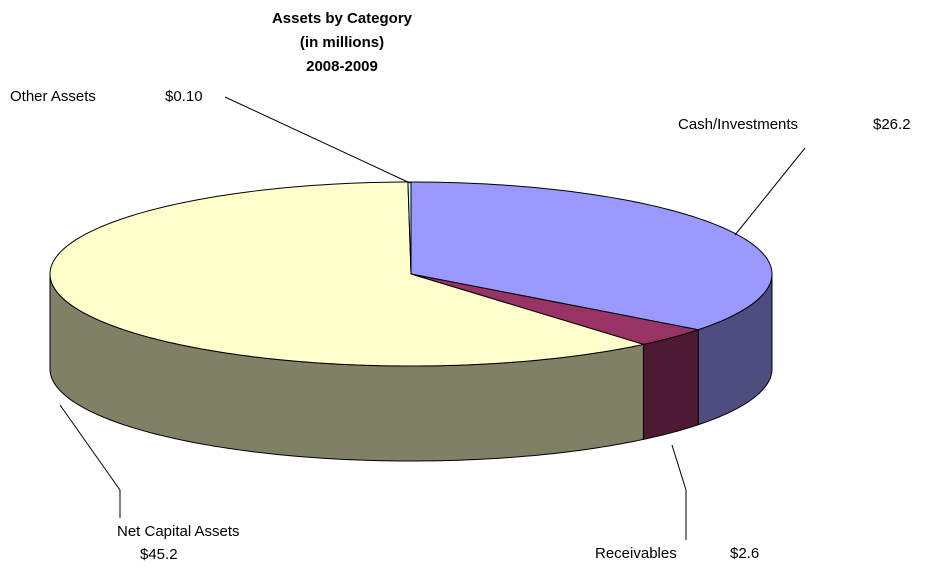 The height and width of the screenshot is (571, 933). Describe the element at coordinates (53, 96) in the screenshot. I see `category-label: Other Assets` at that location.